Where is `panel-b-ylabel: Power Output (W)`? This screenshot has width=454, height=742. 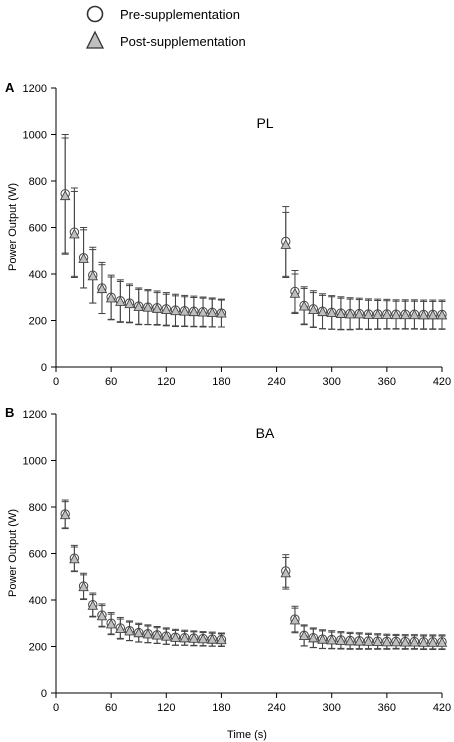
panel-b-ylabel: Power Output (W) is located at coordinates (13, 553).